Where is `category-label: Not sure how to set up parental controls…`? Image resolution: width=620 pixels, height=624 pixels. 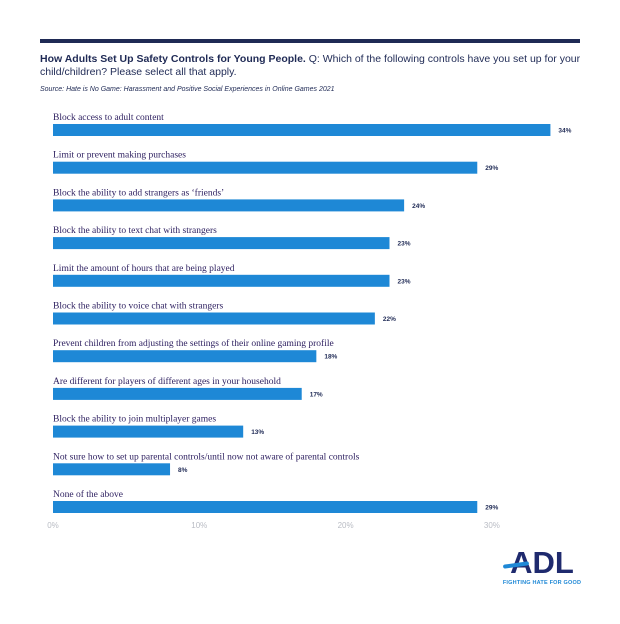 category-label: Not sure how to set up parental controls… is located at coordinates (206, 456).